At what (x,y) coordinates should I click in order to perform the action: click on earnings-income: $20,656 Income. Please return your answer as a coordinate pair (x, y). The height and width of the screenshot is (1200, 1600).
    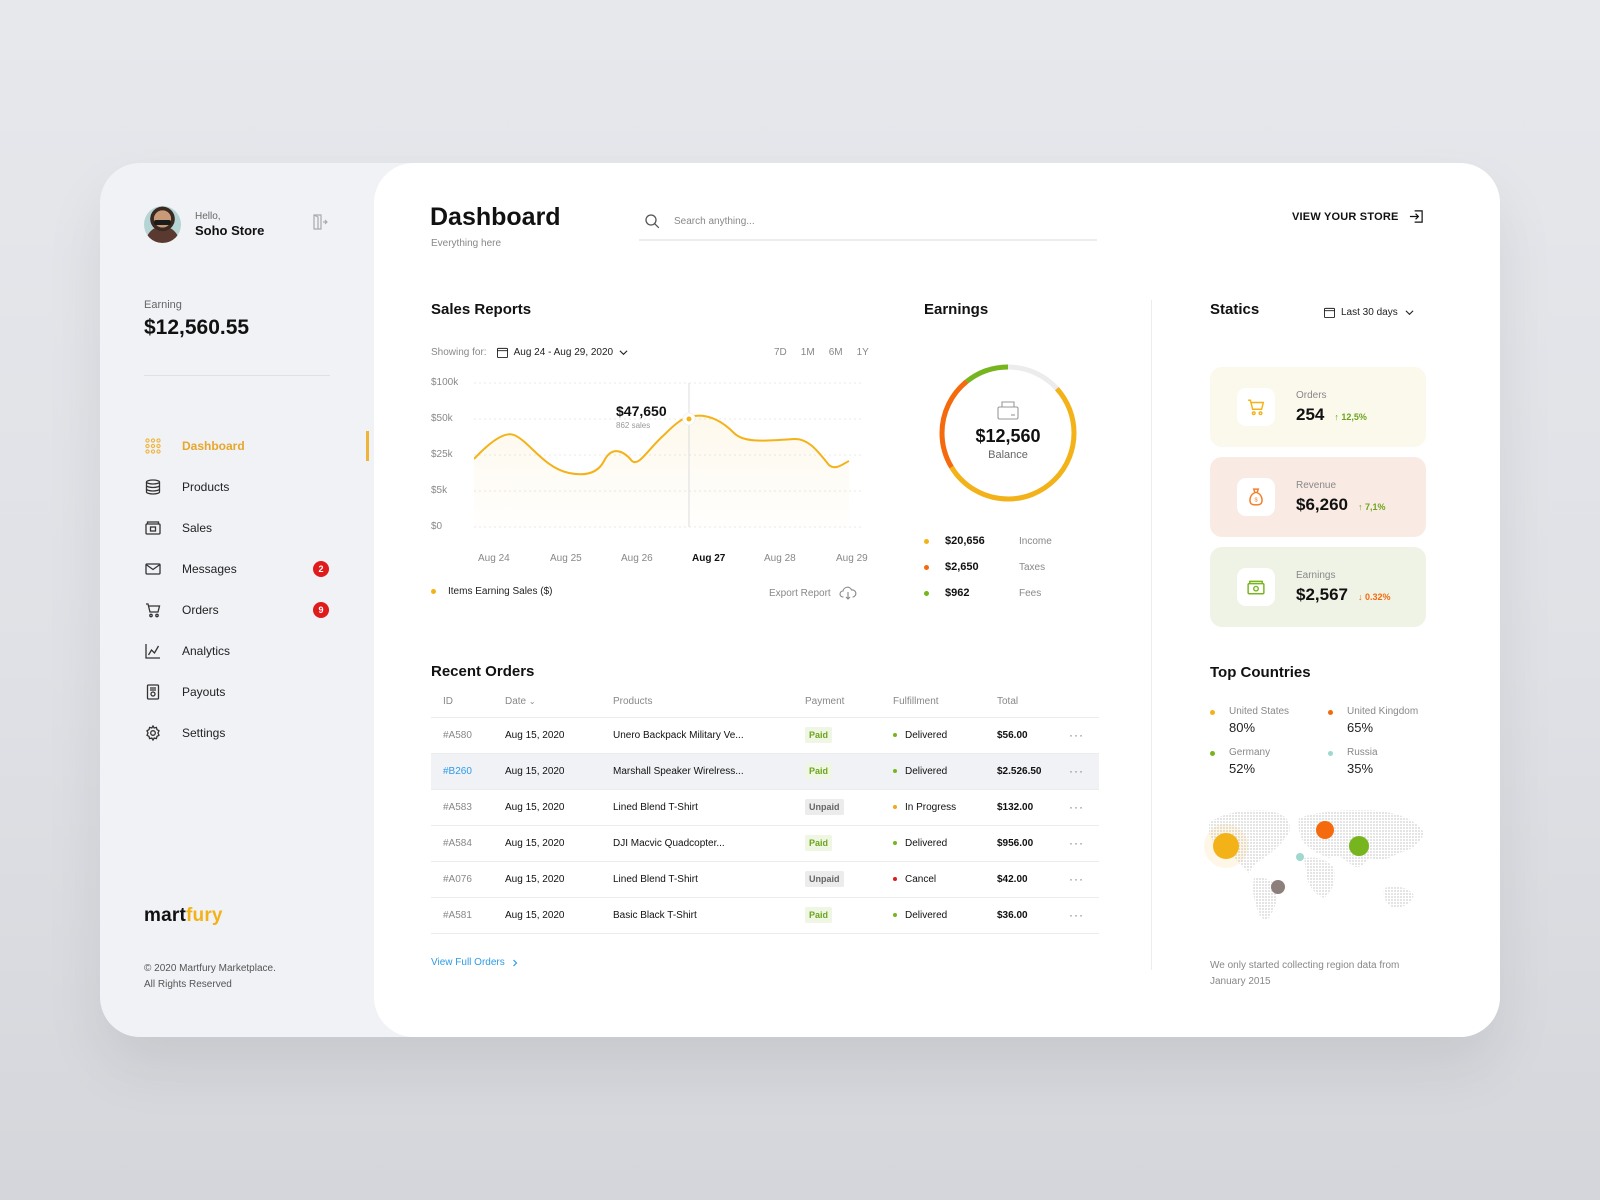
    Looking at the image, I should click on (988, 541).